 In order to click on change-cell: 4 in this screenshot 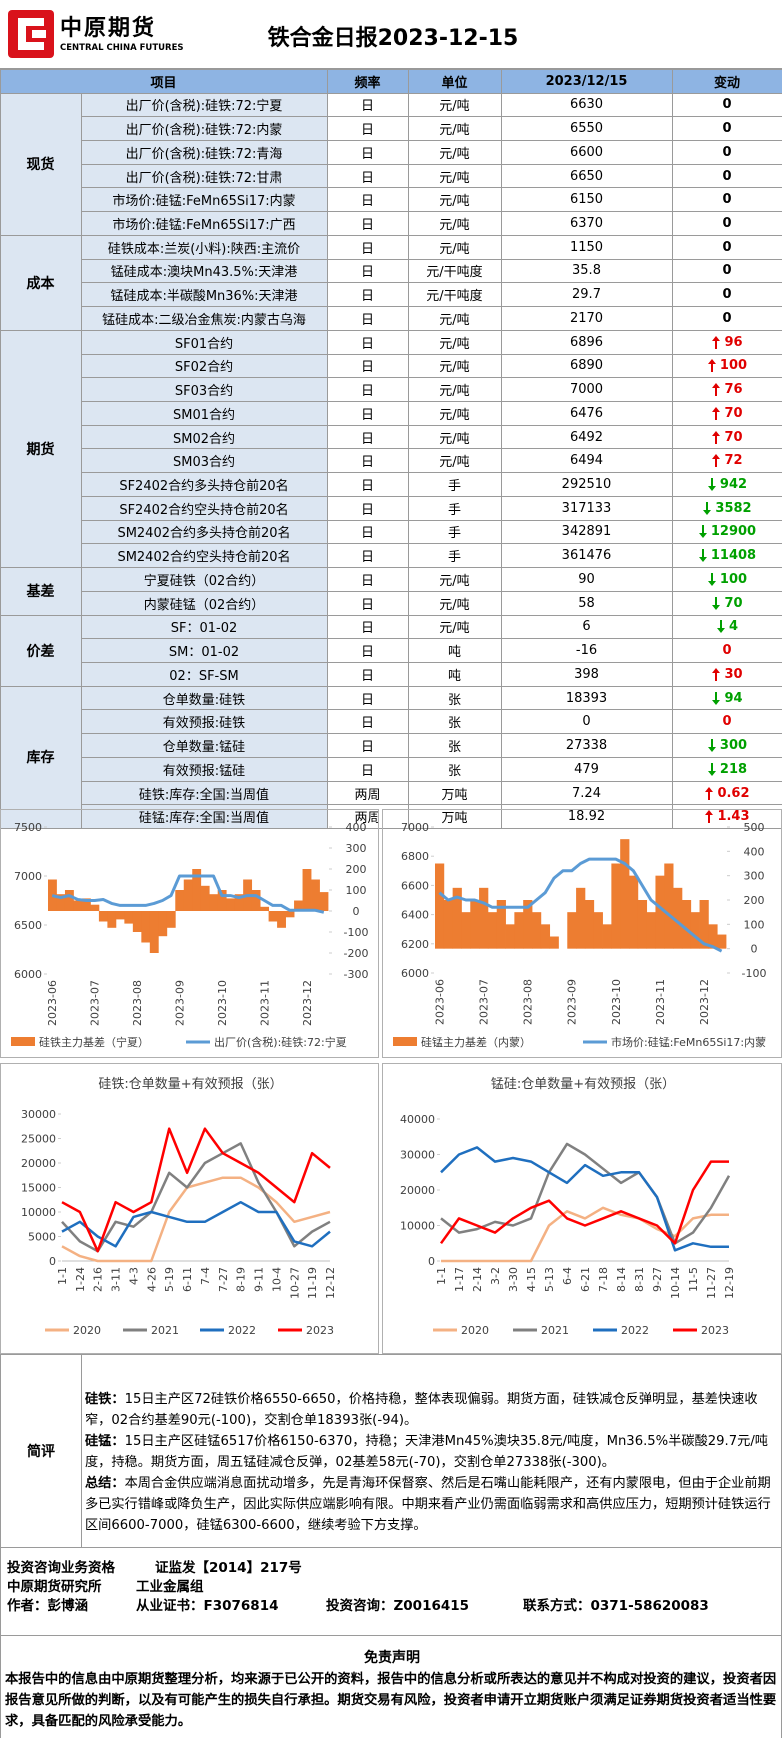, I will do `click(726, 627)`.